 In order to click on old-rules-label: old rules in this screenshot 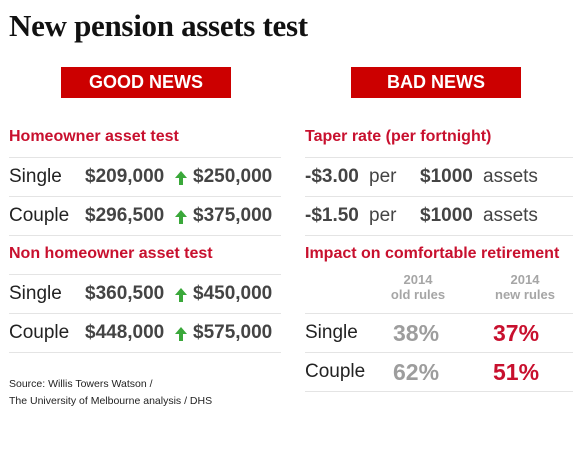, I will do `click(418, 294)`.